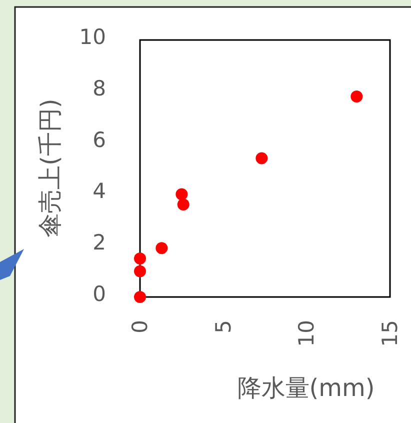  I want to click on y-axis-title: 傘売上(千円), so click(50, 168).